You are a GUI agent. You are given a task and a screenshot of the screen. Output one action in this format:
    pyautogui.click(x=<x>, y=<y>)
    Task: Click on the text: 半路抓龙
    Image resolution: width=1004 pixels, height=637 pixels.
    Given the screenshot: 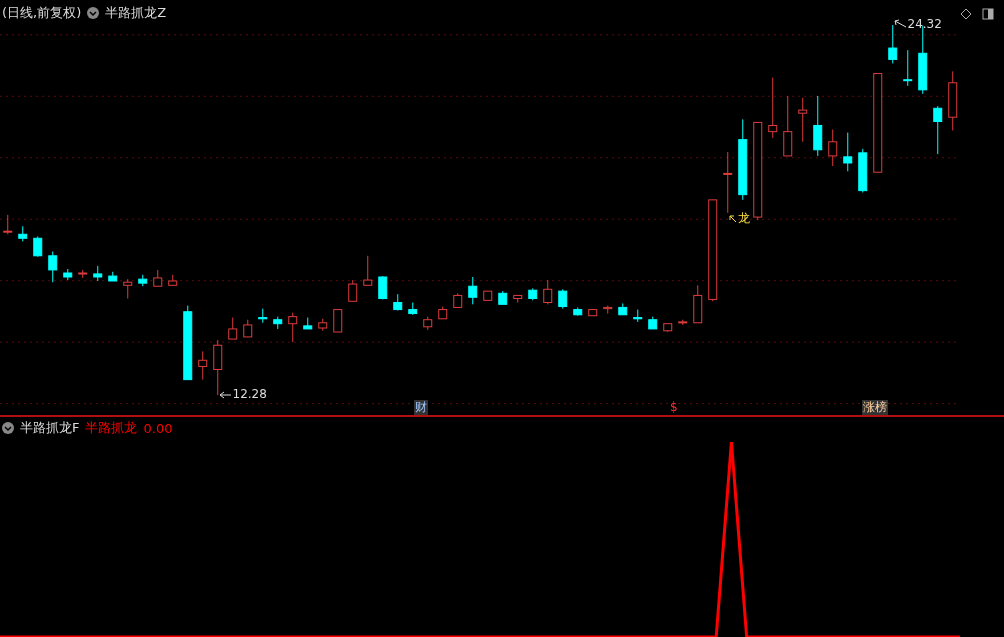 What is the action you would take?
    pyautogui.click(x=111, y=428)
    